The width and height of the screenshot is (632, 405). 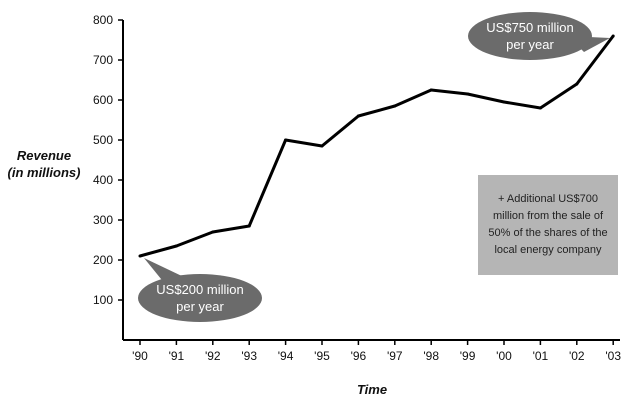 I want to click on y-tick-label: 200, so click(x=103, y=260).